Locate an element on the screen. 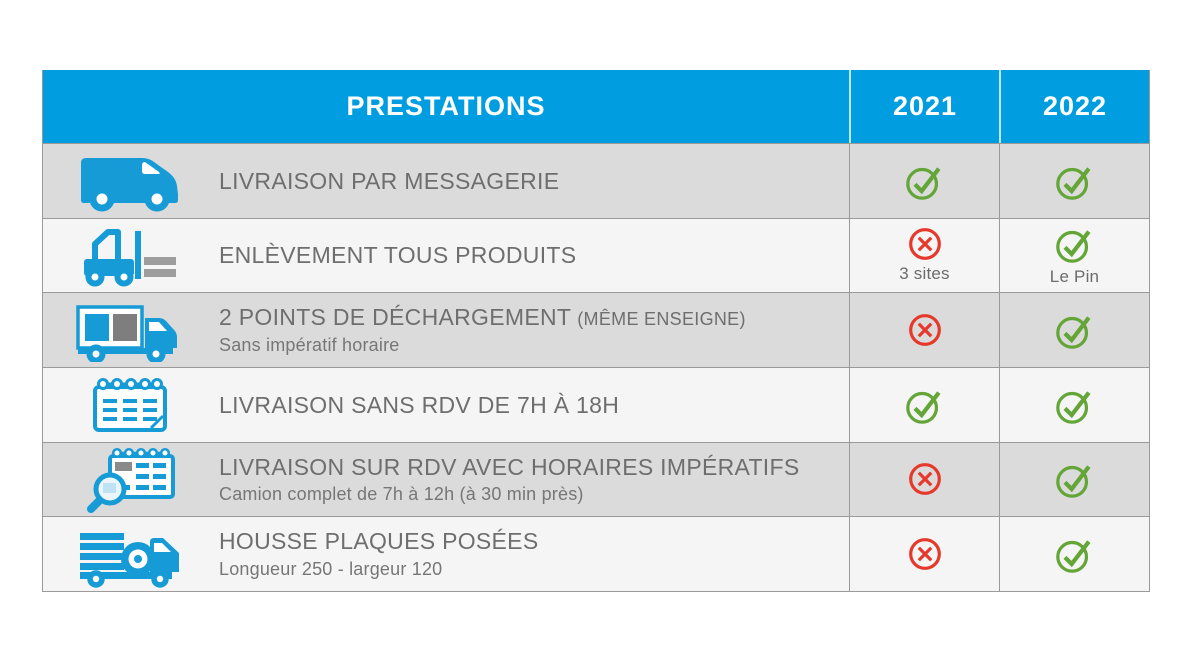 Image resolution: width=1200 pixels, height=667 pixels. row-title: ENLÈVEMENT TOUS PRODUITS is located at coordinates (398, 255).